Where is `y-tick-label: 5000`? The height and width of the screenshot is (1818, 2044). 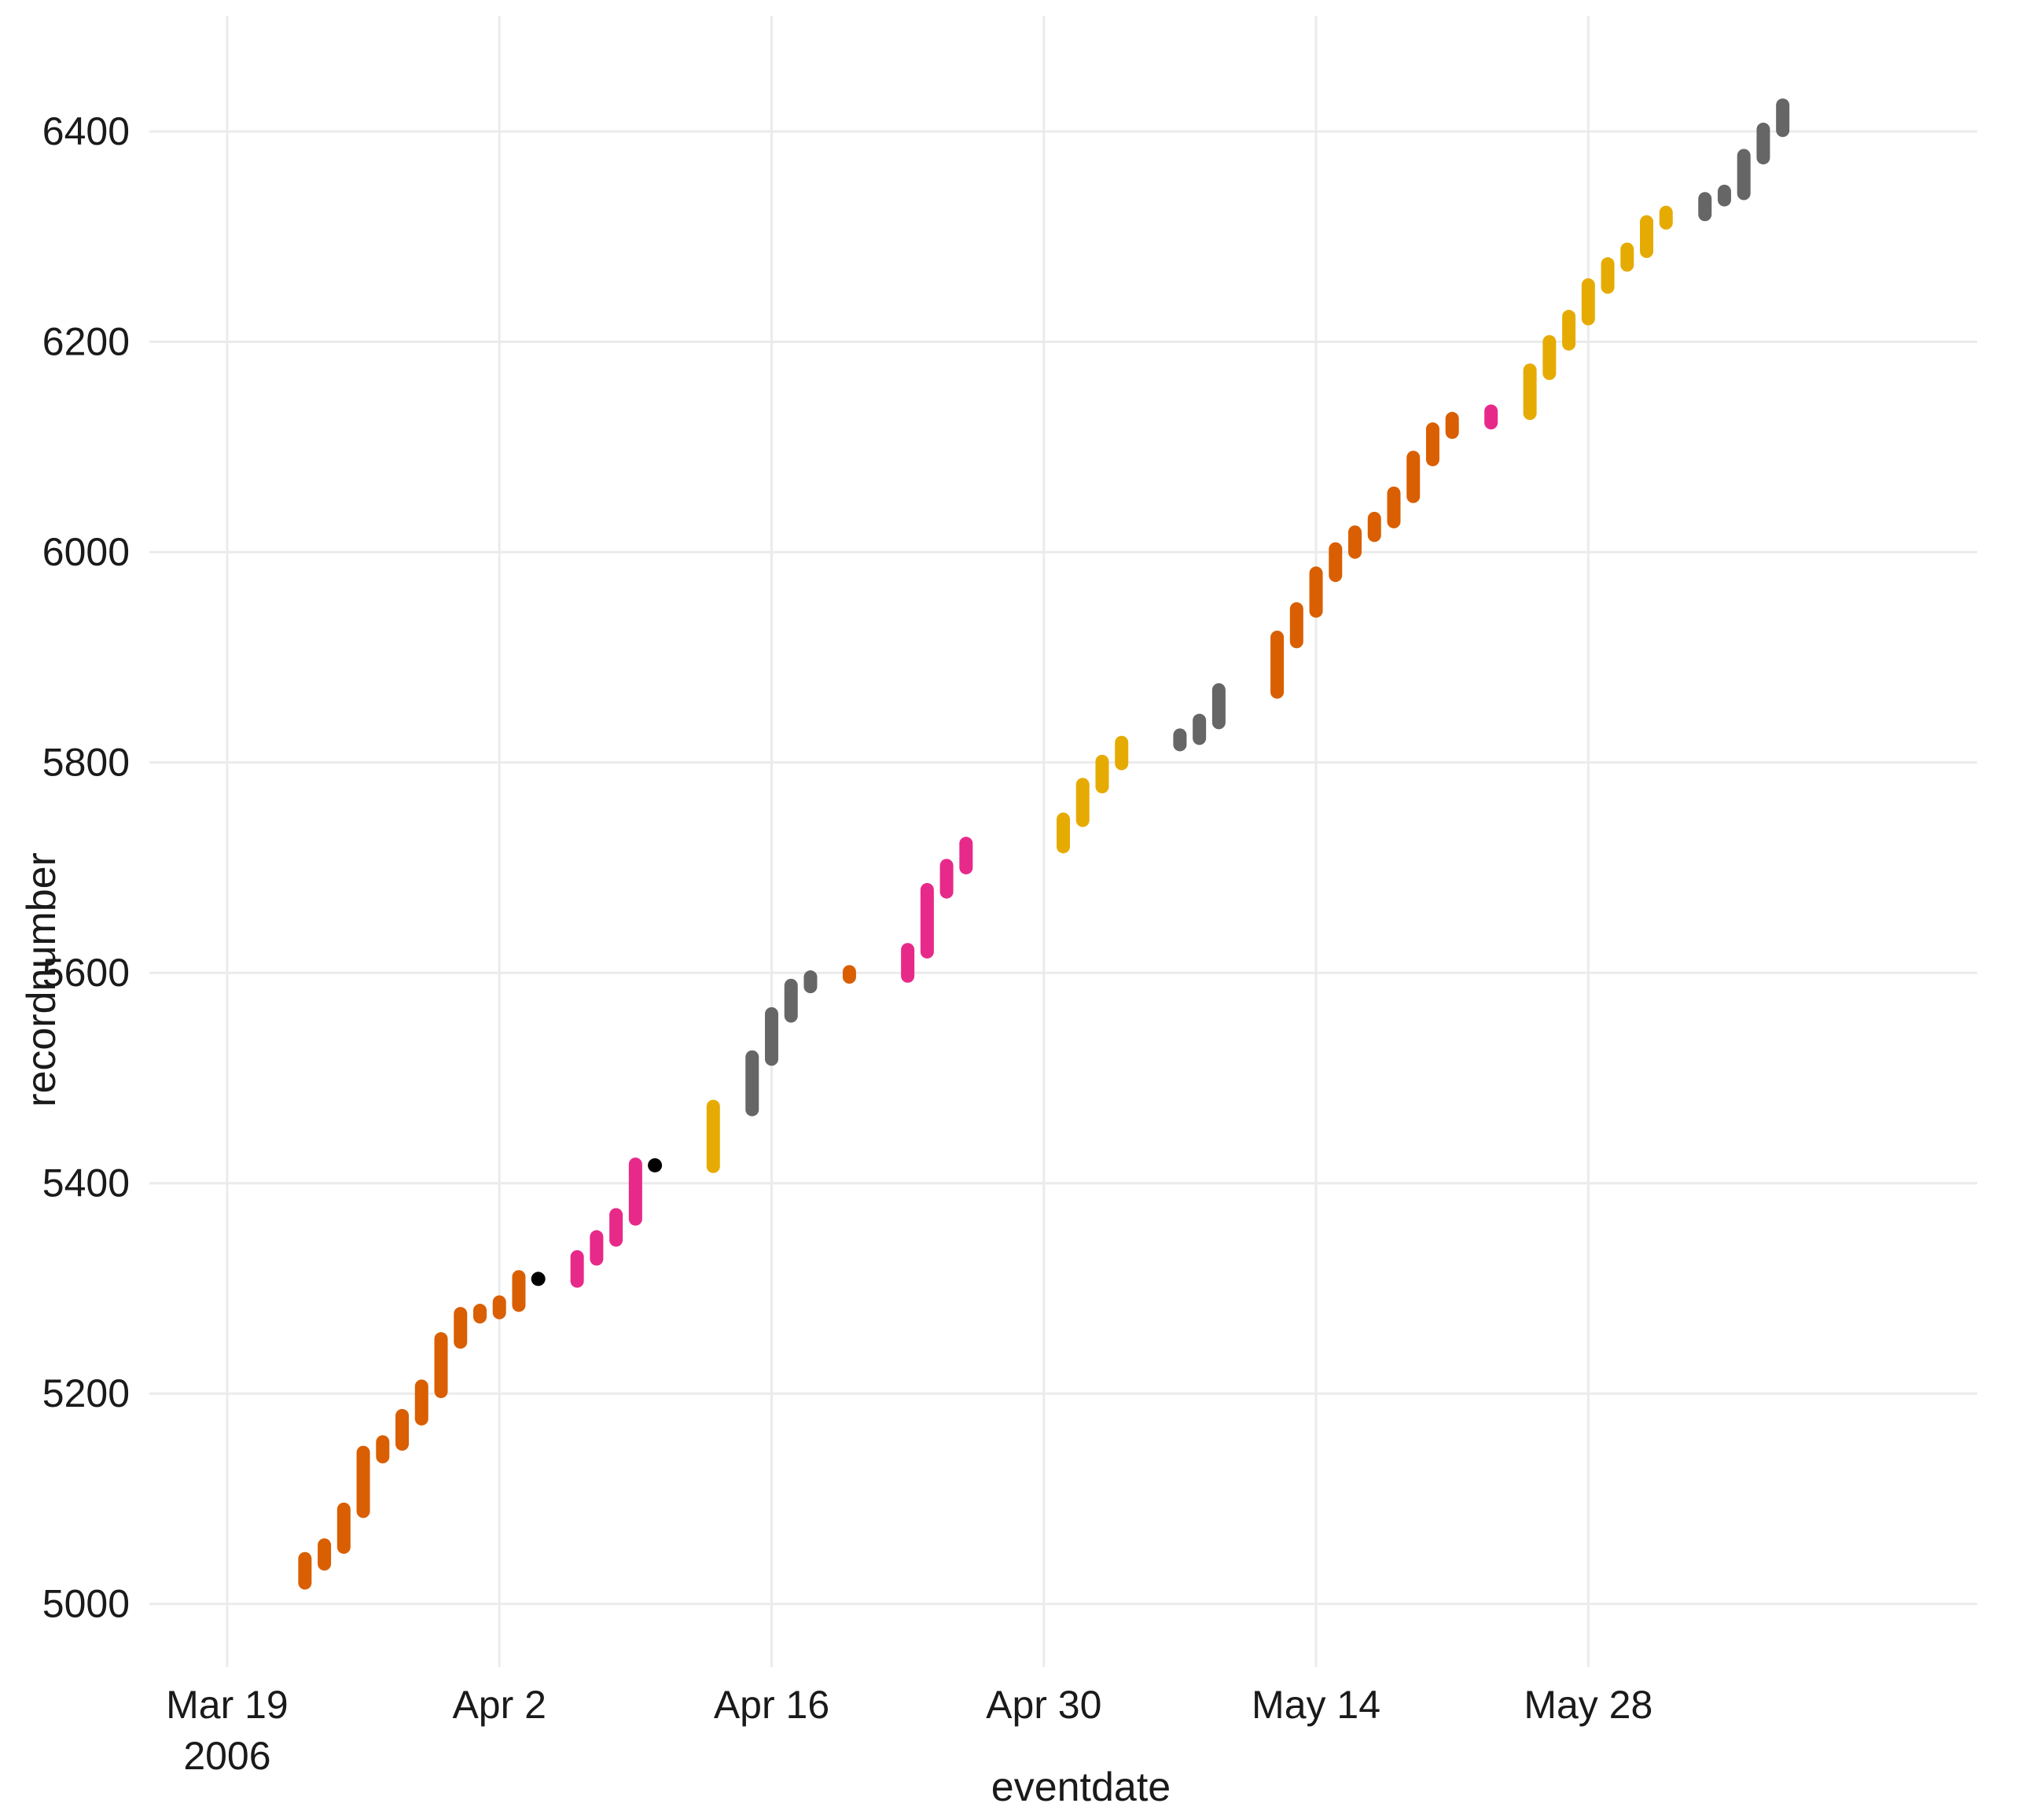 y-tick-label: 5000 is located at coordinates (86, 1604).